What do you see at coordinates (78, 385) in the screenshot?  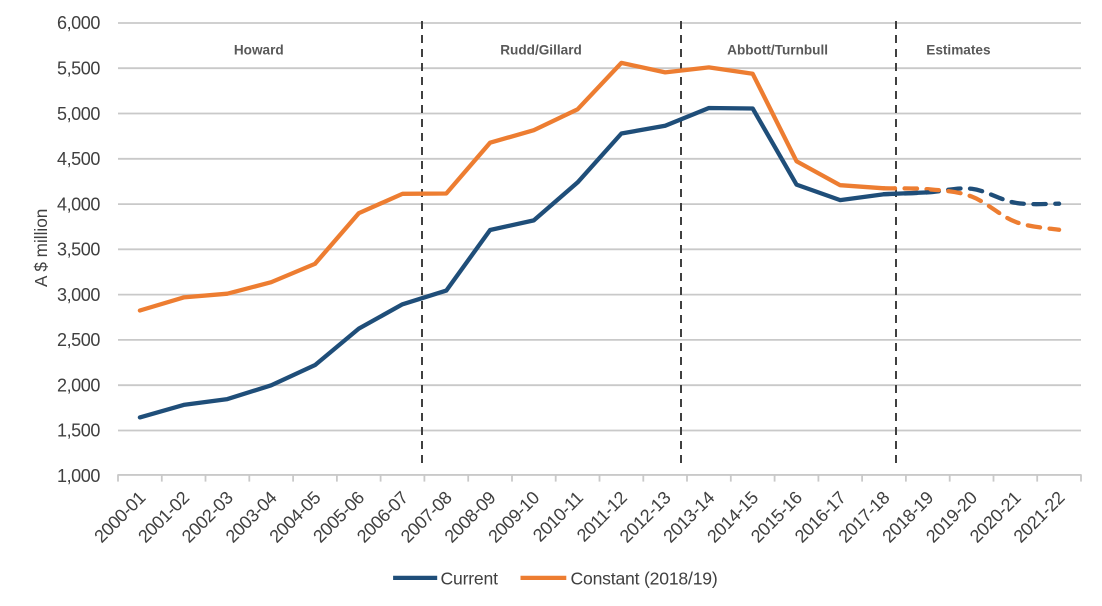 I see `svg-text: 2,000` at bounding box center [78, 385].